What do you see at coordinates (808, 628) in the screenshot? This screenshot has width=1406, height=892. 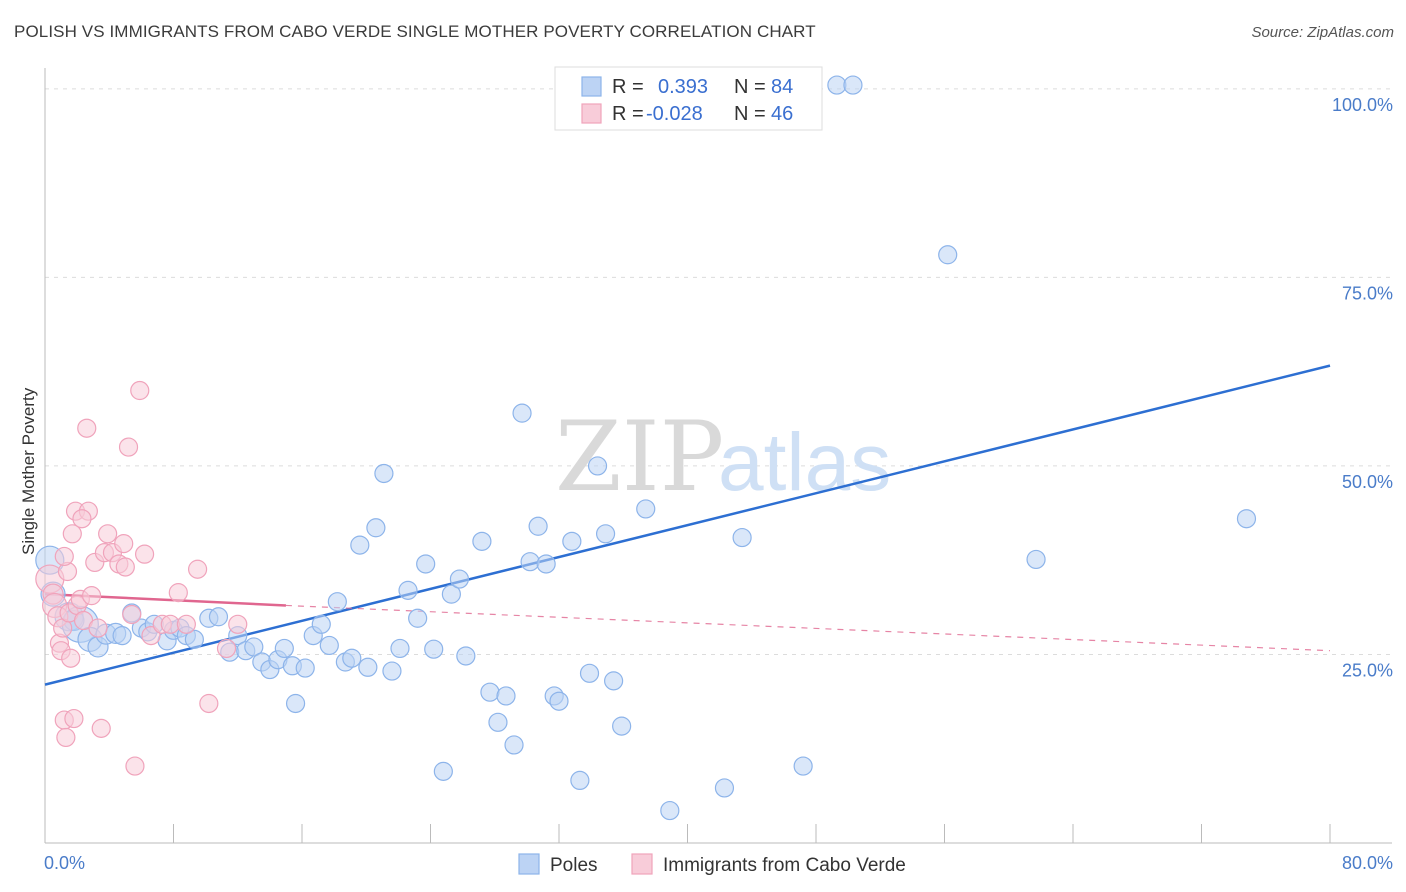 I see `cabo-verde-trend-line-dashed` at bounding box center [808, 628].